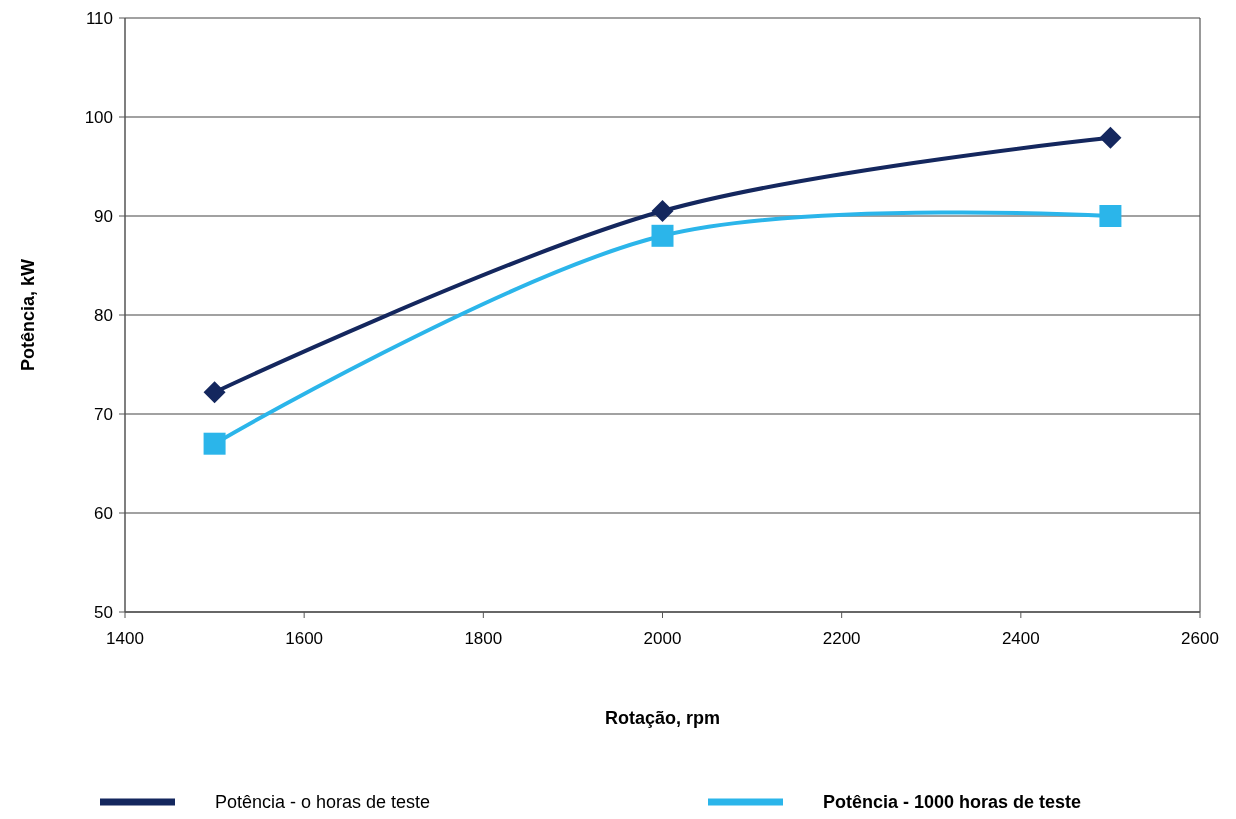 The width and height of the screenshot is (1236, 819). I want to click on x-axis-title: Rotação, rpm, so click(662, 718).